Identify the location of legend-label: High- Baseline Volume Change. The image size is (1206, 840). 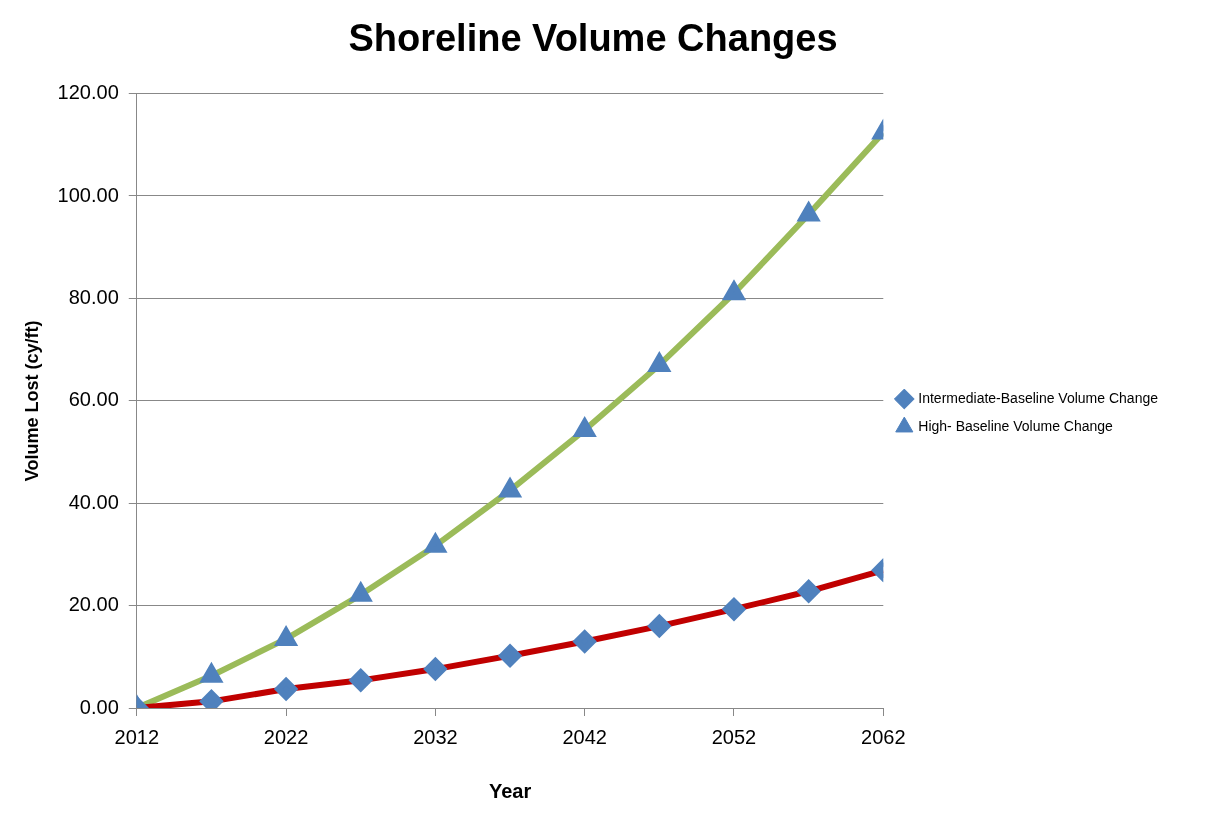
(1016, 425).